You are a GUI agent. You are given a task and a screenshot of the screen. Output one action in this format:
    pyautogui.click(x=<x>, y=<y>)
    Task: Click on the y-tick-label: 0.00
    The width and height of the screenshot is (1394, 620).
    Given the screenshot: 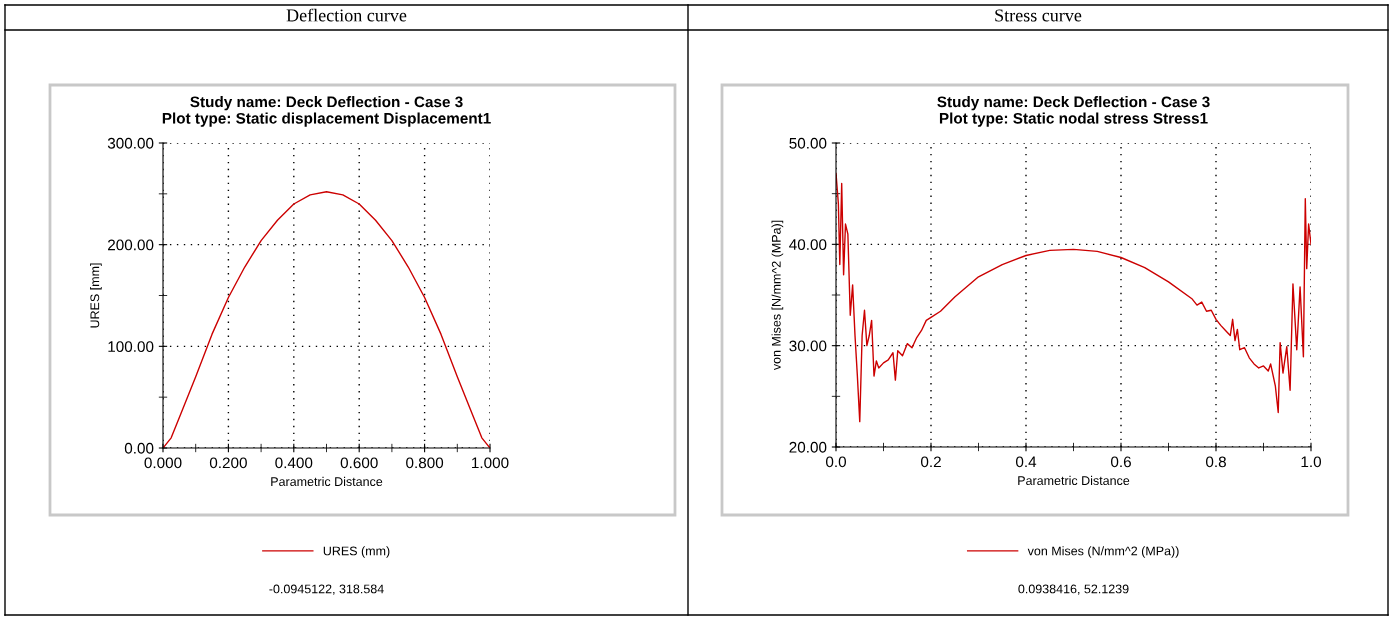 What is the action you would take?
    pyautogui.click(x=139, y=448)
    